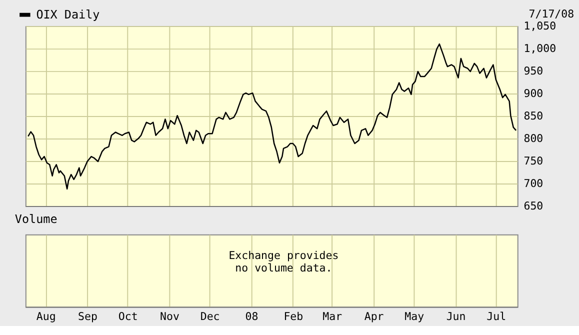  What do you see at coordinates (332, 316) in the screenshot?
I see `text: Mar` at bounding box center [332, 316].